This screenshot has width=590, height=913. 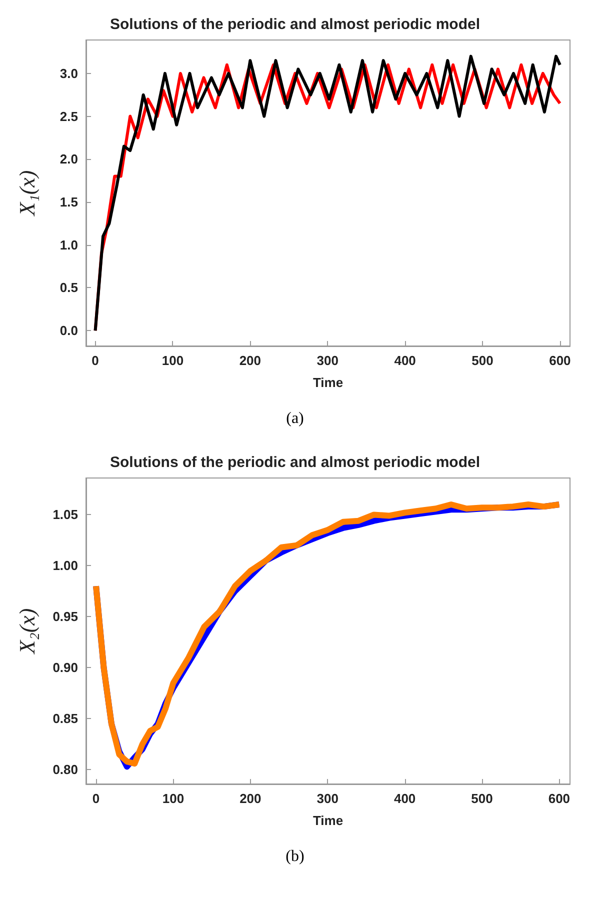 I want to click on y-tick-label: 0.90, so click(x=65, y=668).